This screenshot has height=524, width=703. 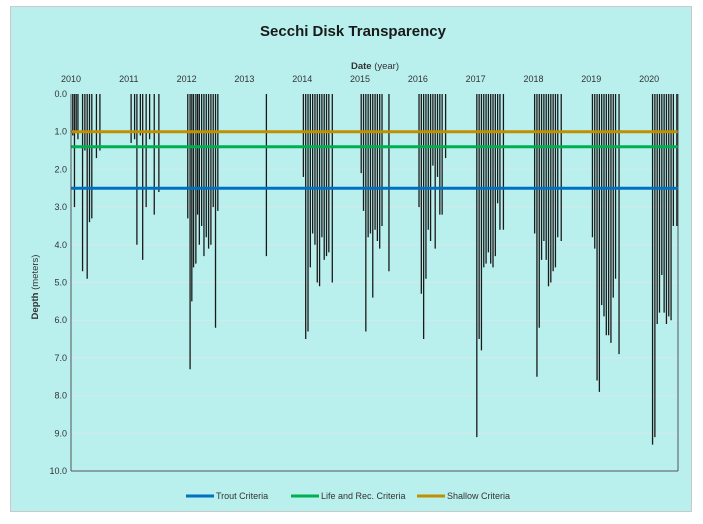 I want to click on y-tick-label: 5.0, so click(x=60, y=283).